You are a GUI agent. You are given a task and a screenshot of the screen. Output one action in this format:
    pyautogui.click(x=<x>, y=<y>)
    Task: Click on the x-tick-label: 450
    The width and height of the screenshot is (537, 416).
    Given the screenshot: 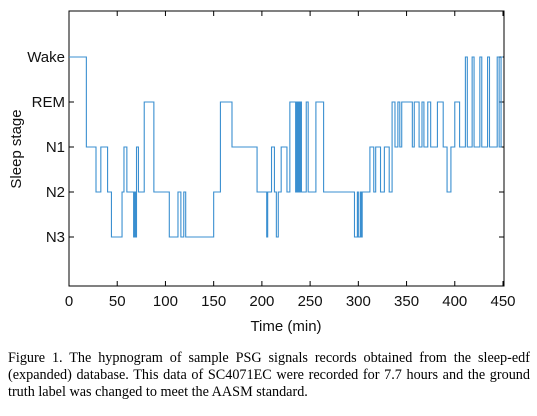 What is the action you would take?
    pyautogui.click(x=502, y=301)
    